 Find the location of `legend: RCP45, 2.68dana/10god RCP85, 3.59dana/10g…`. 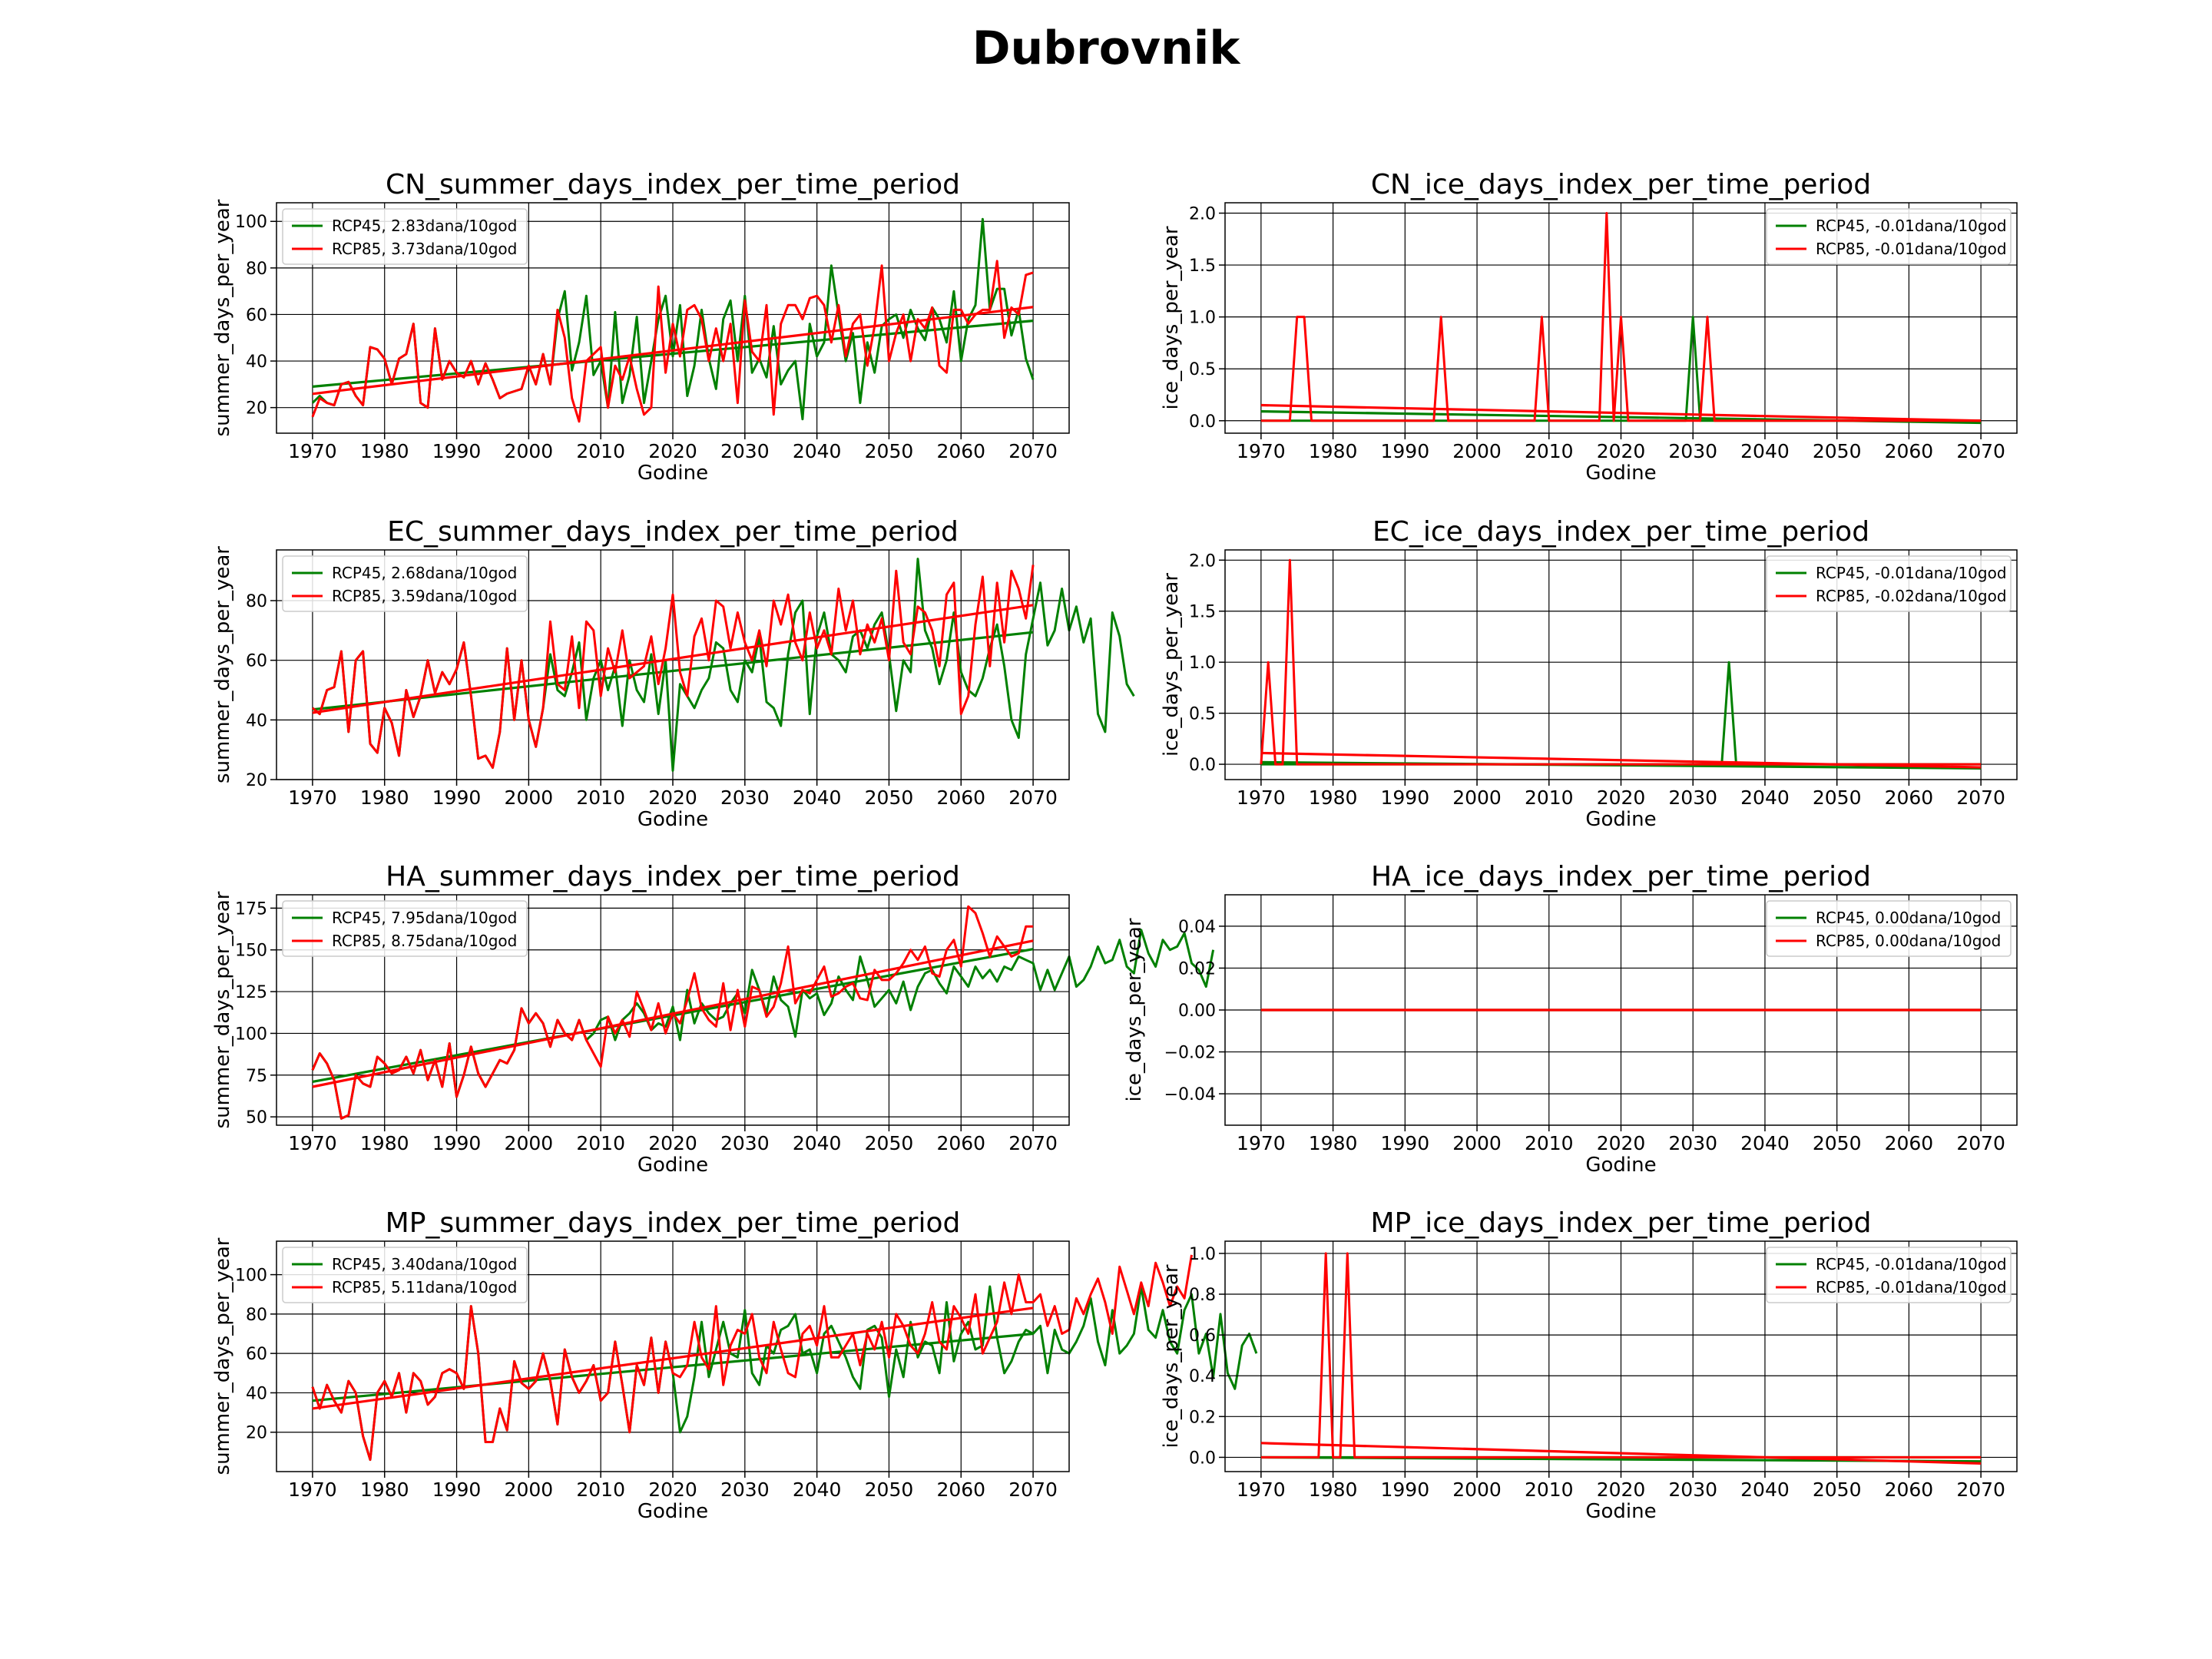

legend: RCP45, 2.68dana/10god RCP85, 3.59dana/10g… is located at coordinates (405, 583).